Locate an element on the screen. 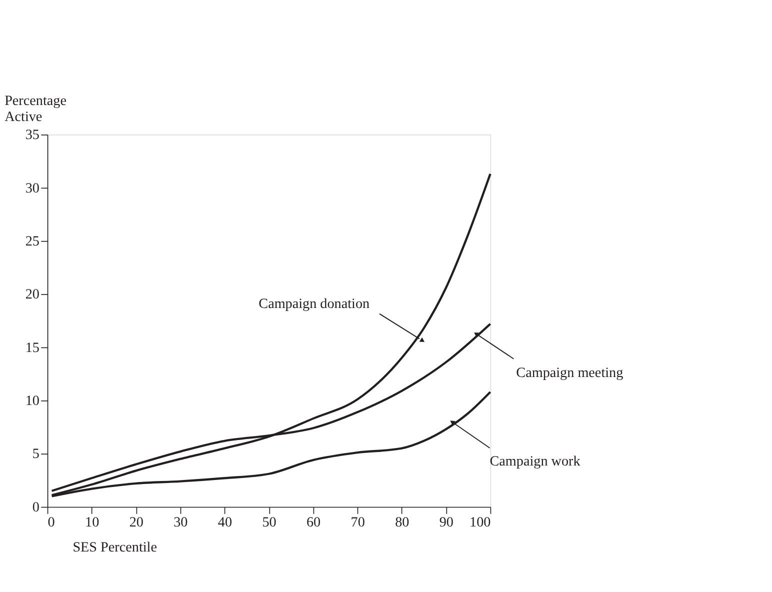  x-tick-label: 70 is located at coordinates (357, 522).